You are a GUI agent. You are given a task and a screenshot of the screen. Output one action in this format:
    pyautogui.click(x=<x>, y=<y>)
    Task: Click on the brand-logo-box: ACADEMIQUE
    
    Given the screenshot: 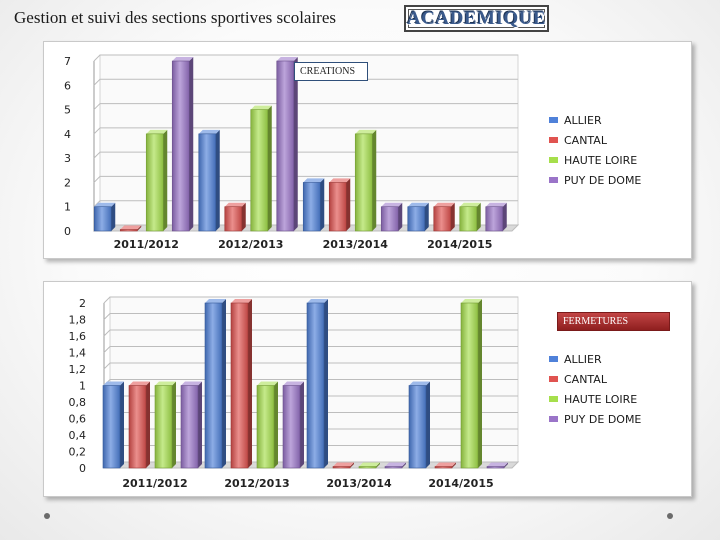 What is the action you would take?
    pyautogui.click(x=476, y=18)
    